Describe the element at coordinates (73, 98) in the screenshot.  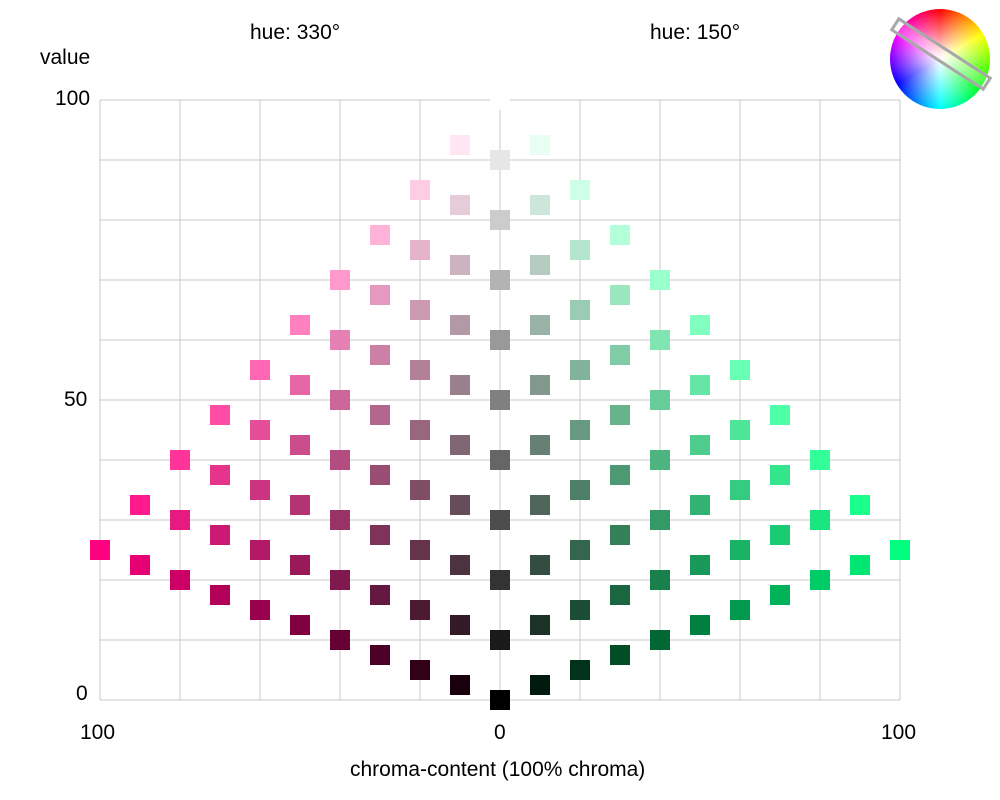
I see `y-tick-label: 100` at that location.